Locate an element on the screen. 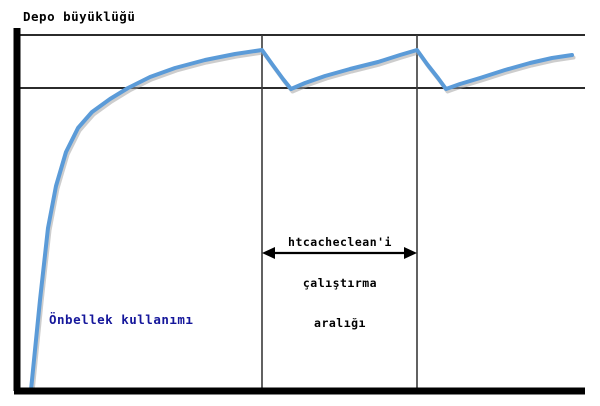 The height and width of the screenshot is (406, 600). interval-arrow is located at coordinates (339, 253).